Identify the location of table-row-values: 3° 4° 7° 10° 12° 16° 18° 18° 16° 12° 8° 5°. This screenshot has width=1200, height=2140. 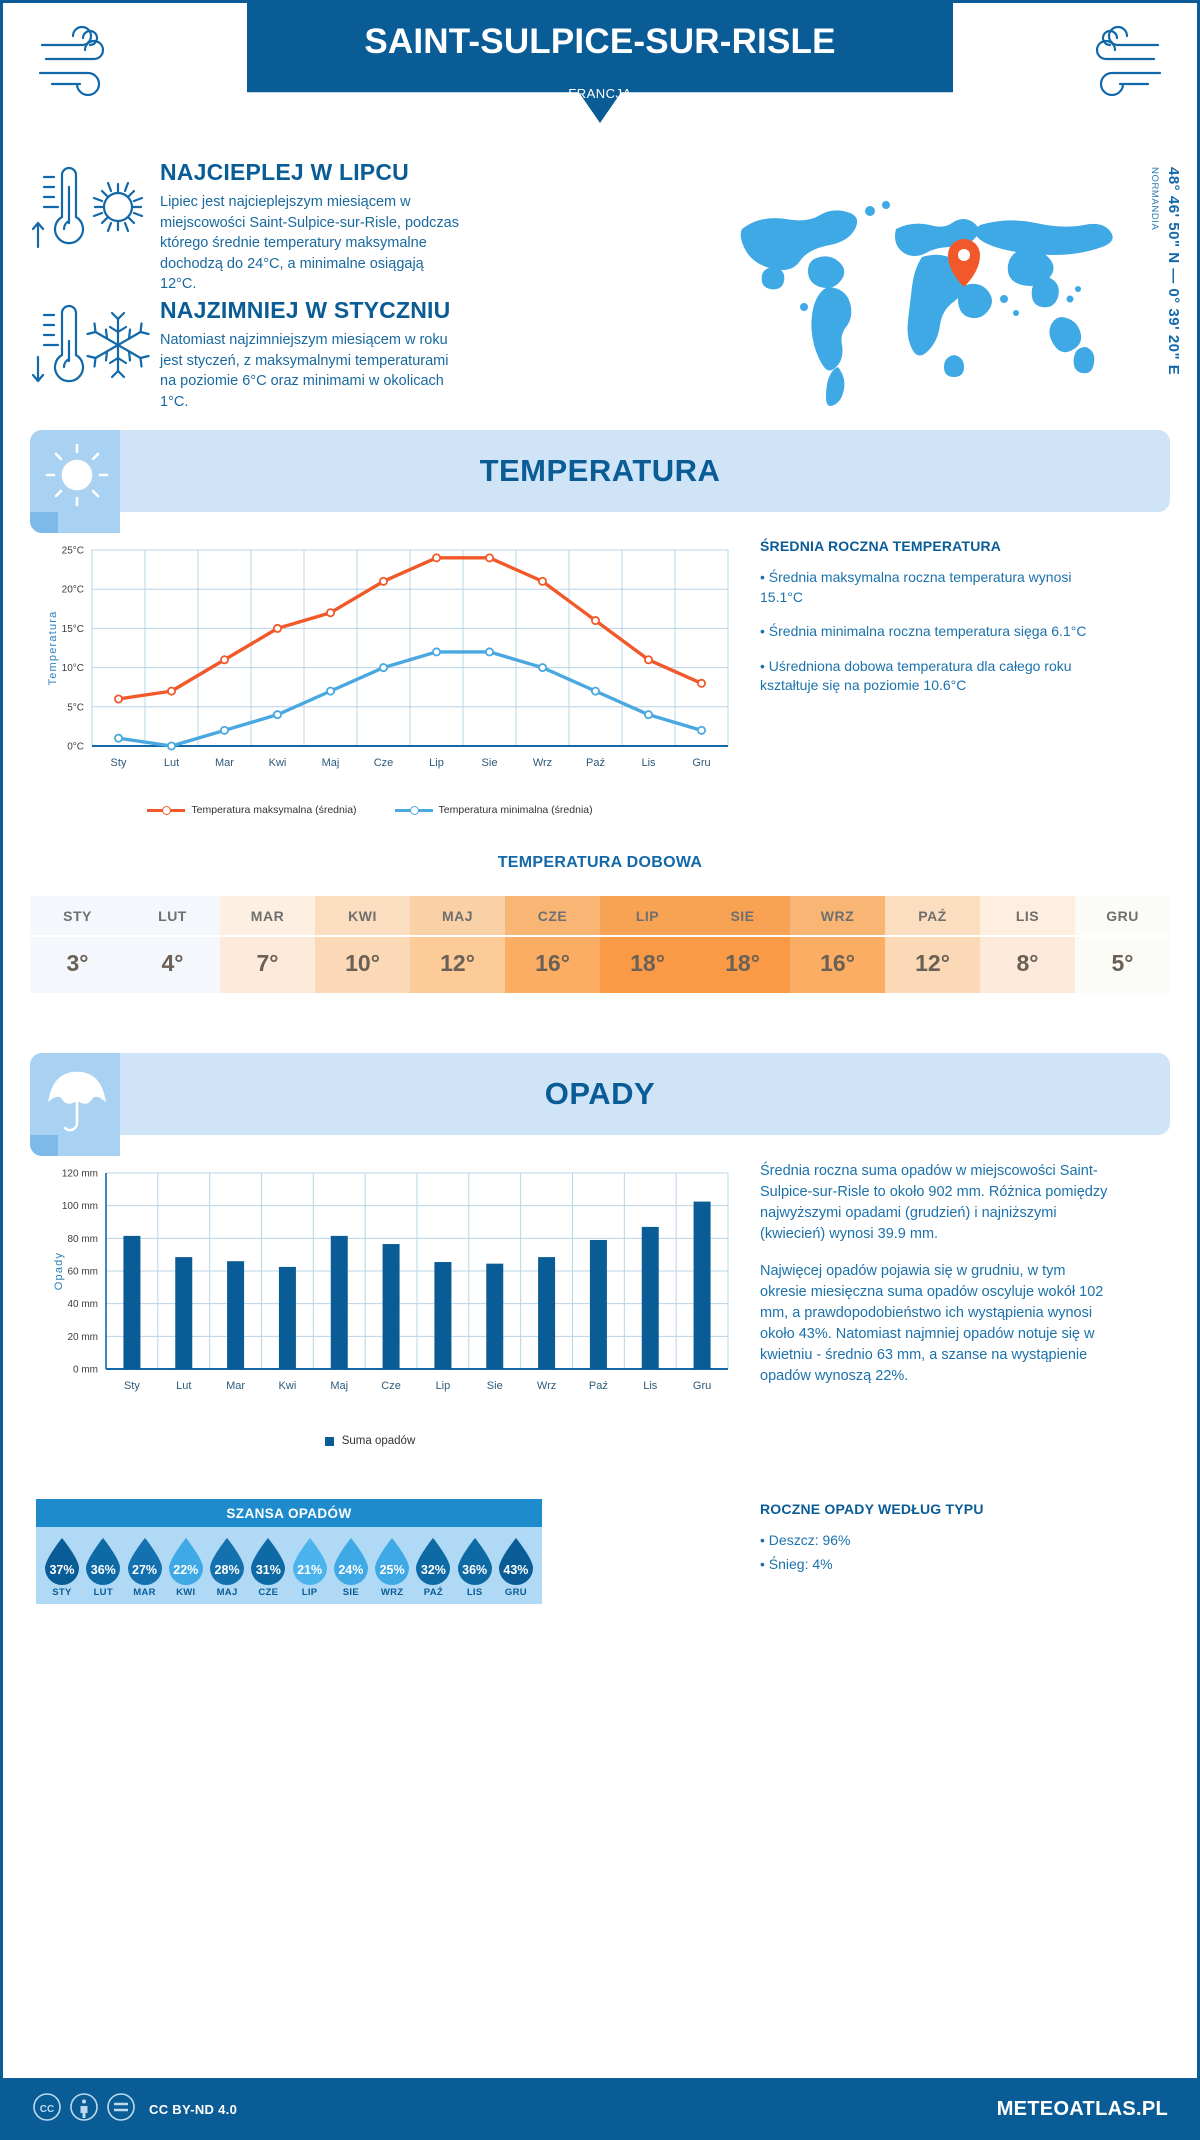
(600, 964).